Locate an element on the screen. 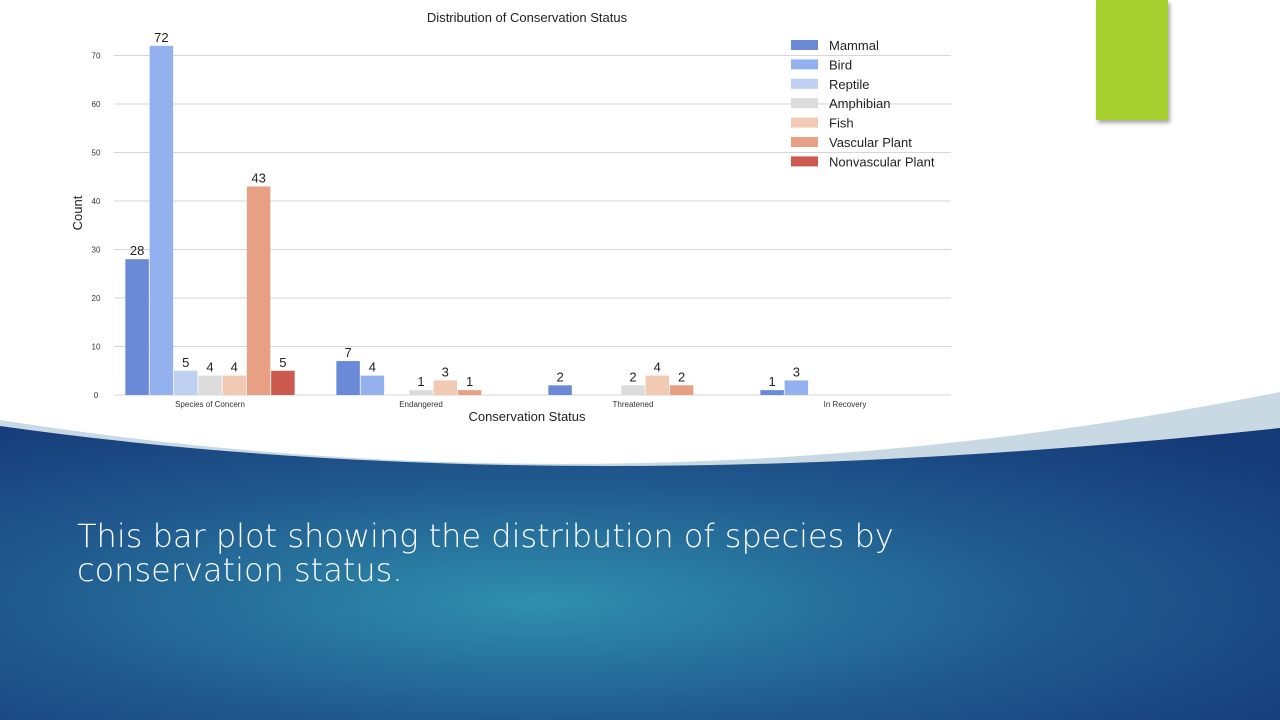 This screenshot has width=1280, height=720. legend-label: Nonvascular Plant is located at coordinates (882, 161).